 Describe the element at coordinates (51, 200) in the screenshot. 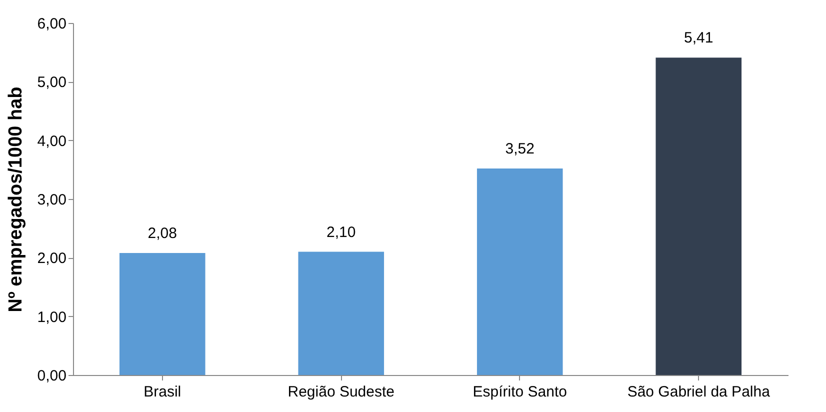

I see `y-tick-label: 3,00` at that location.